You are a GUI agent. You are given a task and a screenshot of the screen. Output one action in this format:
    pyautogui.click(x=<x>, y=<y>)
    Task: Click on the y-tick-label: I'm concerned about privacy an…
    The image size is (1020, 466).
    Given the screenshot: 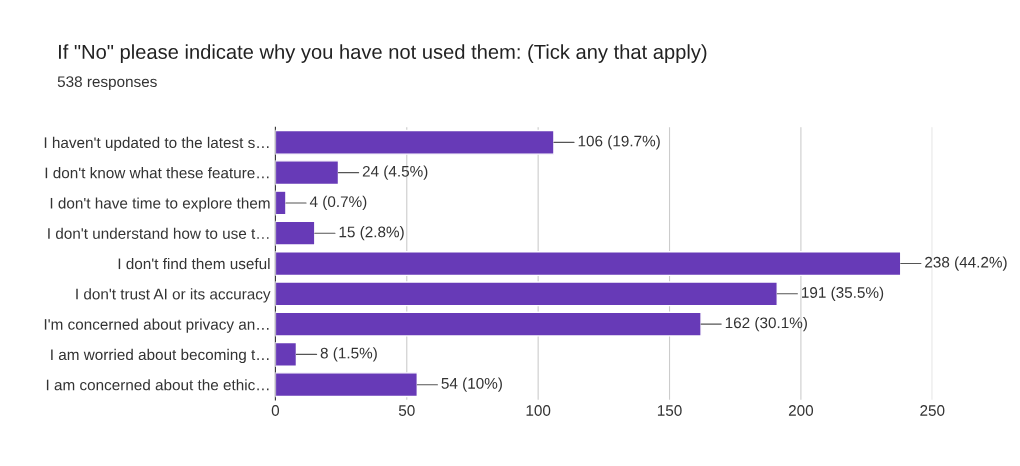 What is the action you would take?
    pyautogui.click(x=156, y=325)
    